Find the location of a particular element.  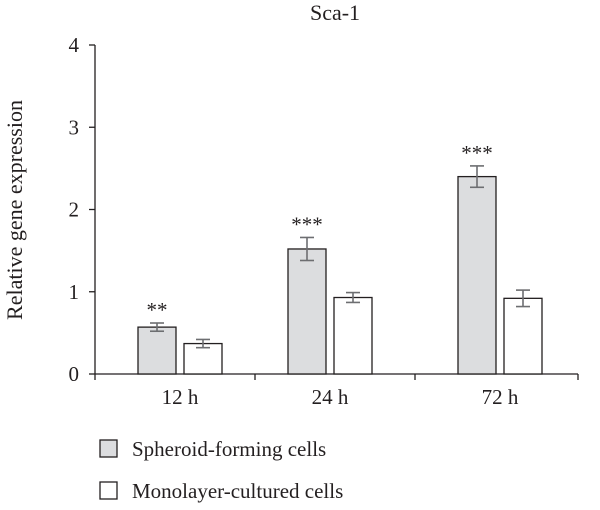

legend-label: Monolayer-cultured cells is located at coordinates (237, 491).